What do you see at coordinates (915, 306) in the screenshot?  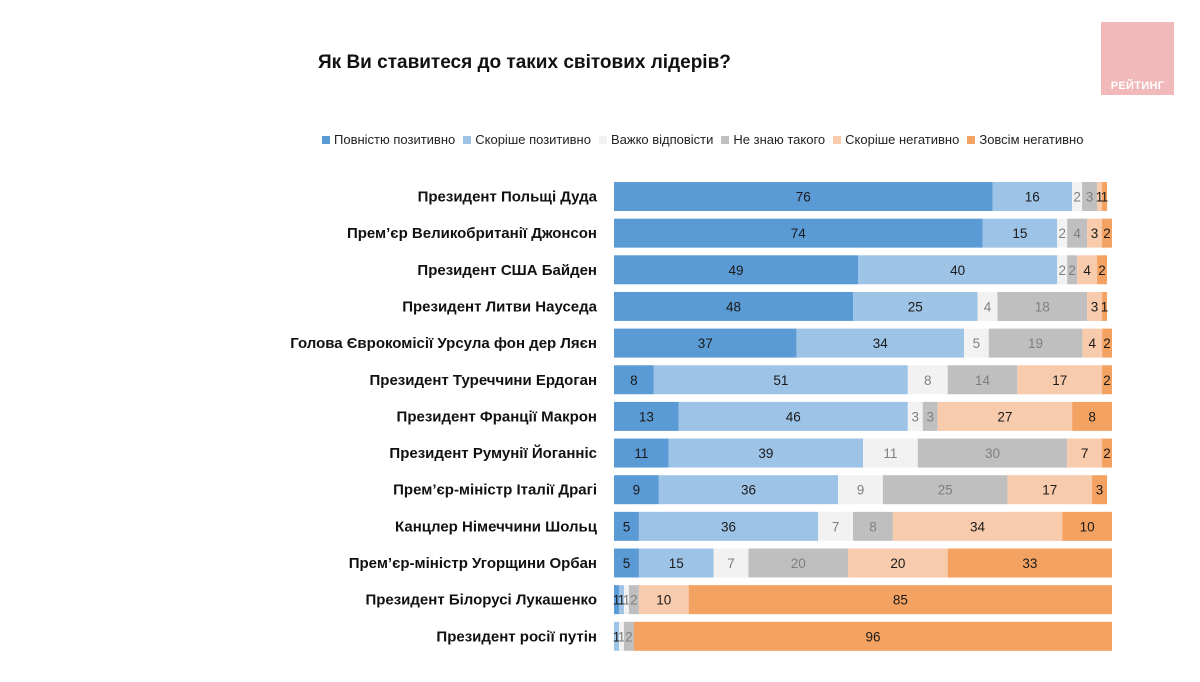 I see `data-label: 25` at bounding box center [915, 306].